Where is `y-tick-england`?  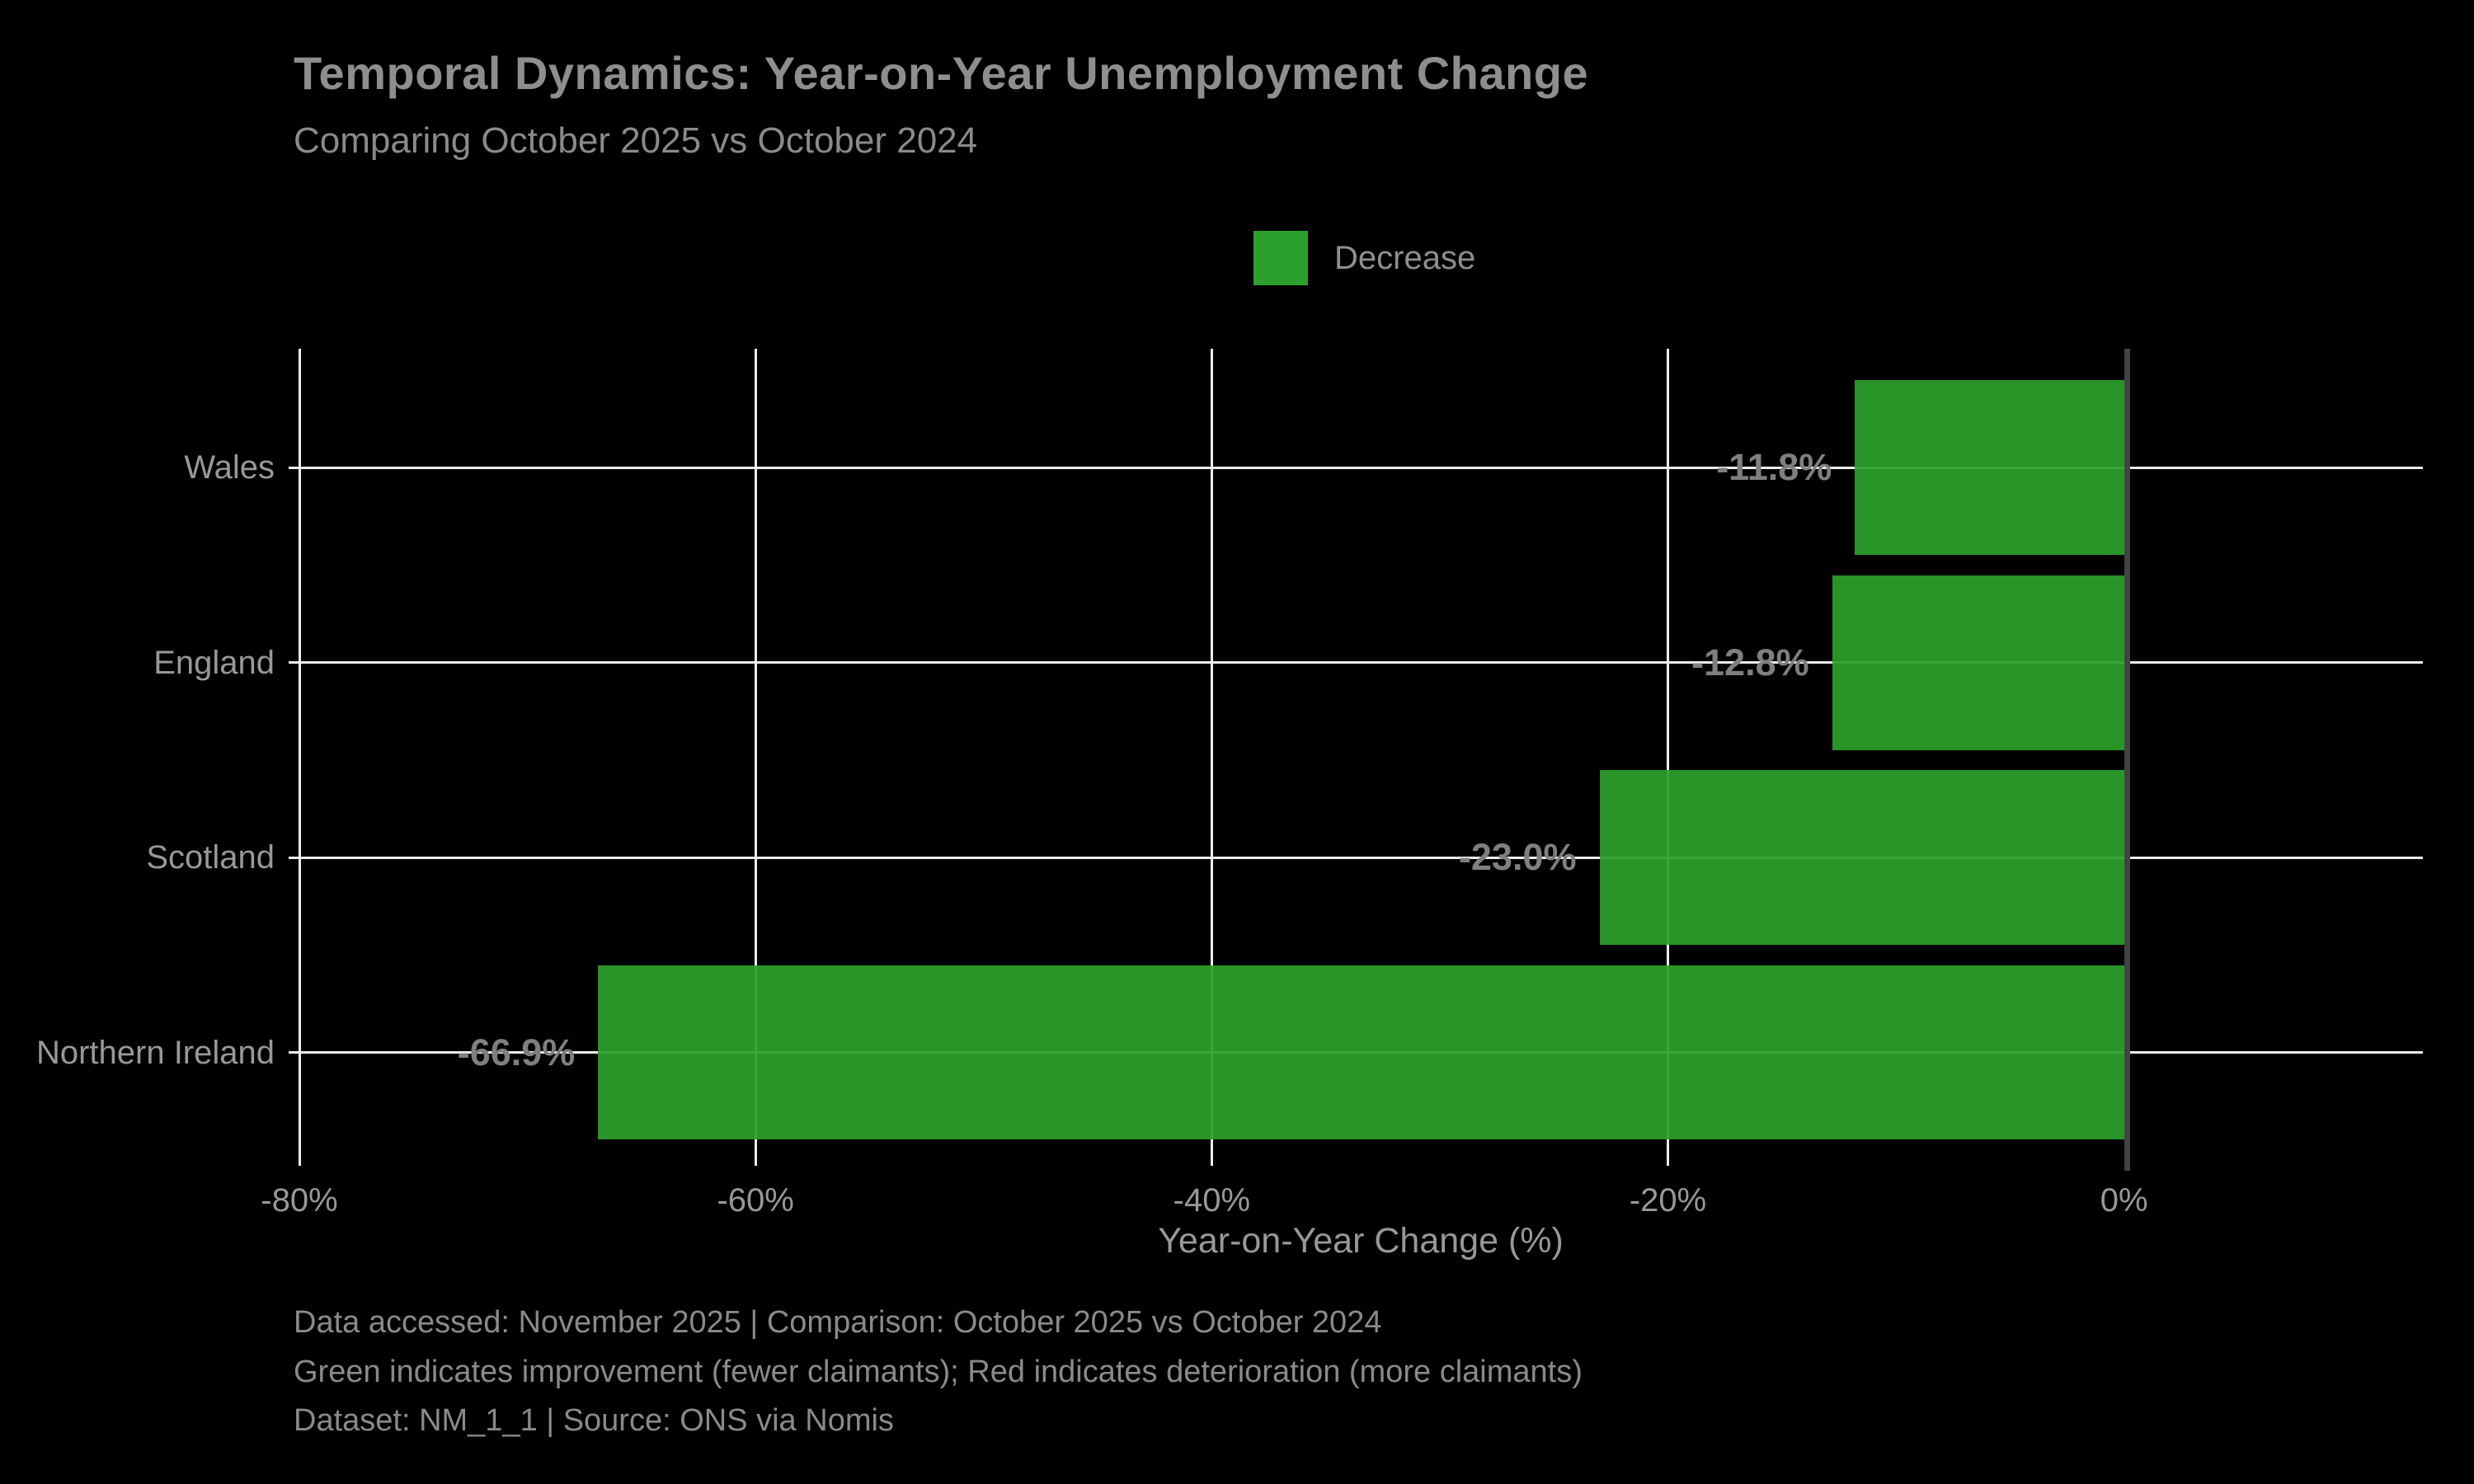 y-tick-england is located at coordinates (294, 663).